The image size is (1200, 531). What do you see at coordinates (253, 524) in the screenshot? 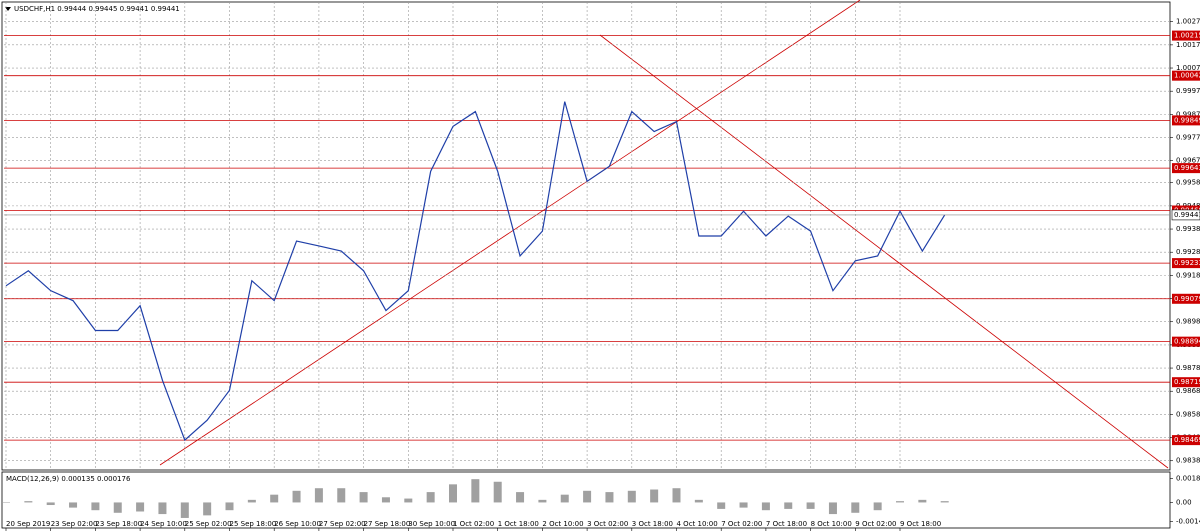
I see `x-tick-label: 25 Sep 18:00` at bounding box center [253, 524].